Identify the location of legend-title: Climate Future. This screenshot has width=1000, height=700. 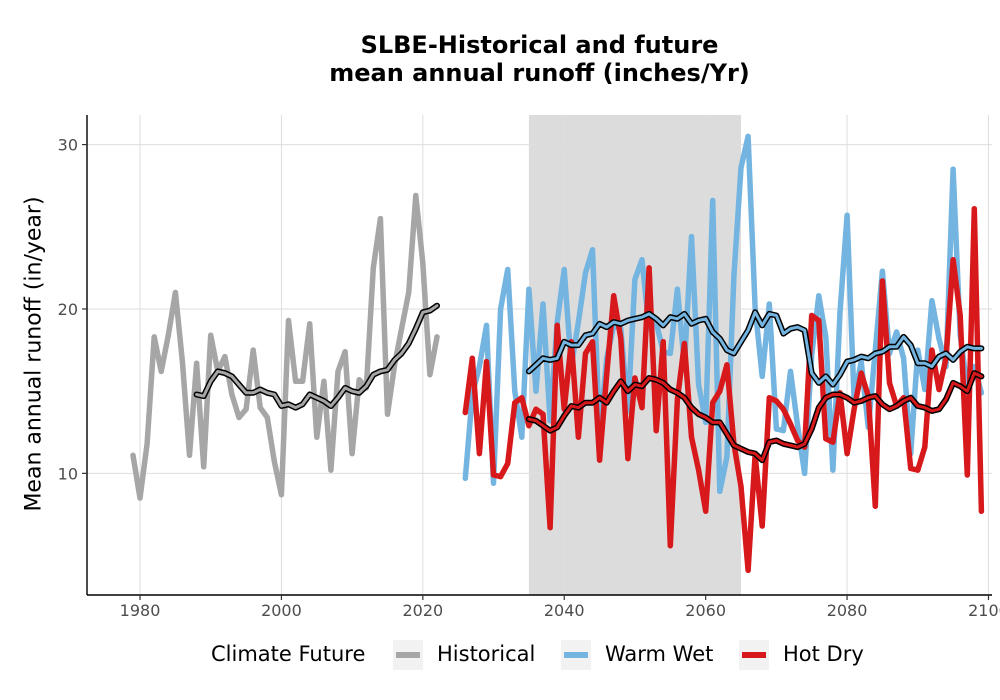
(288, 654).